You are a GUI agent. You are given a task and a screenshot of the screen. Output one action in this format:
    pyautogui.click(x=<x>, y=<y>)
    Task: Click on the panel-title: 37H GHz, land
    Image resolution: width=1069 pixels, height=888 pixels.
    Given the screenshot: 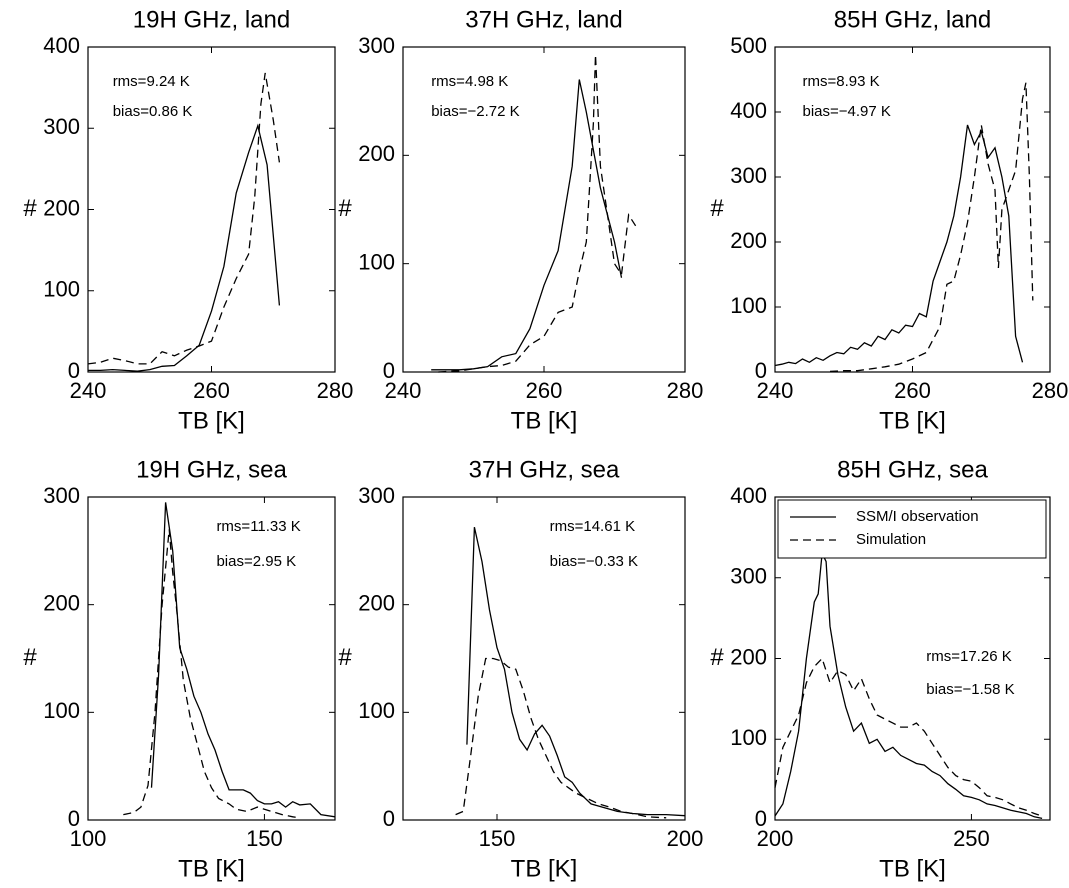 What is the action you would take?
    pyautogui.click(x=543, y=19)
    